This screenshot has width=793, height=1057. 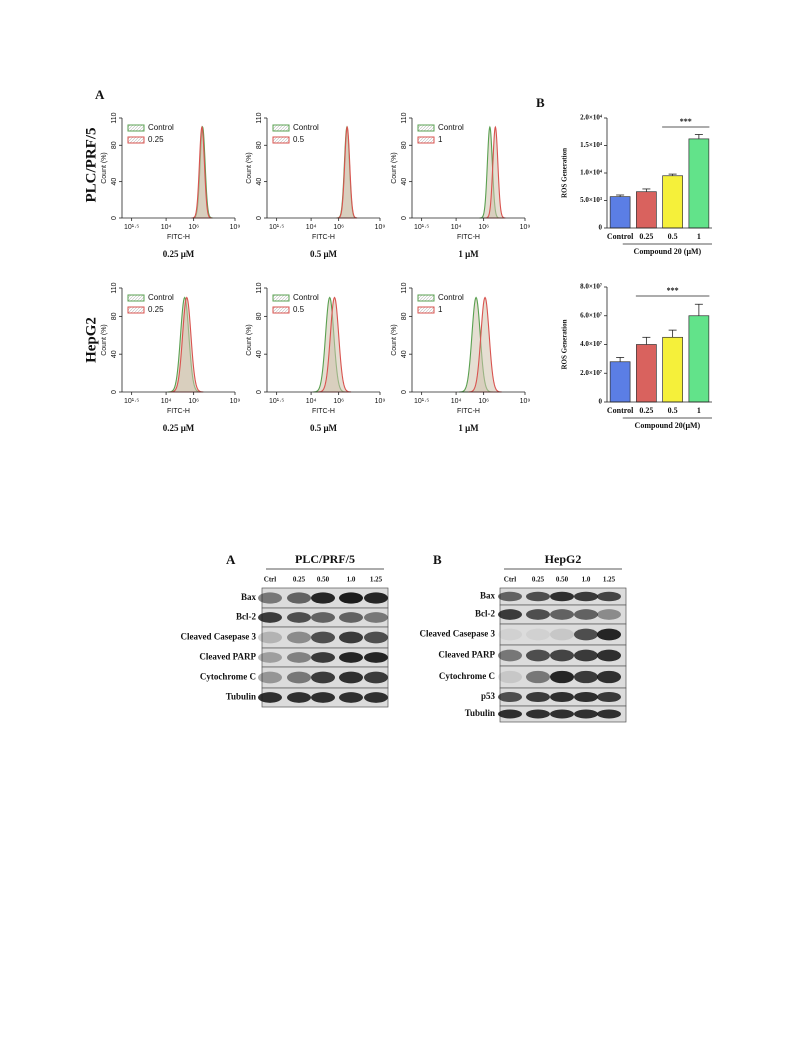 What do you see at coordinates (437, 559) in the screenshot?
I see `panel-label: B` at bounding box center [437, 559].